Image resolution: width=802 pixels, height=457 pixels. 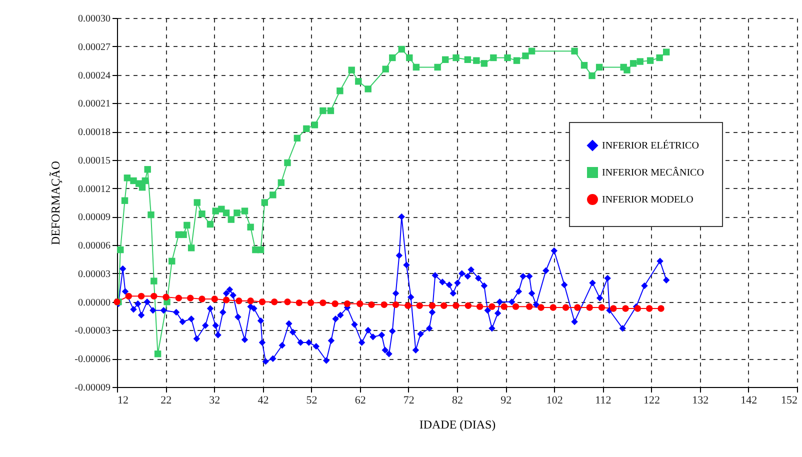 I want to click on x-tick-label: 72, so click(x=408, y=400).